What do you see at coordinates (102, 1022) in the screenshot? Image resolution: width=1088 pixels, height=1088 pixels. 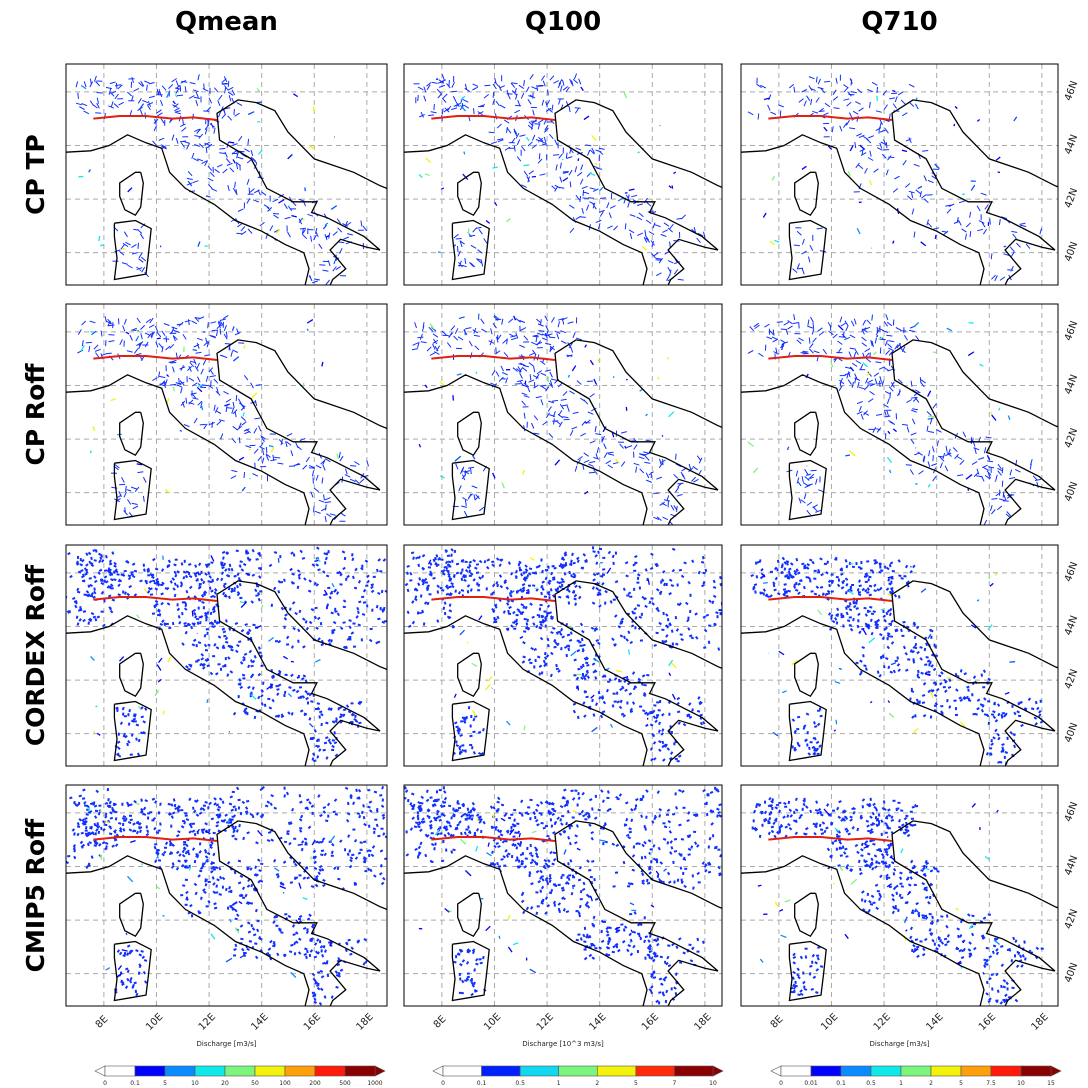 I see `lon-tick-label: 8E` at bounding box center [102, 1022].